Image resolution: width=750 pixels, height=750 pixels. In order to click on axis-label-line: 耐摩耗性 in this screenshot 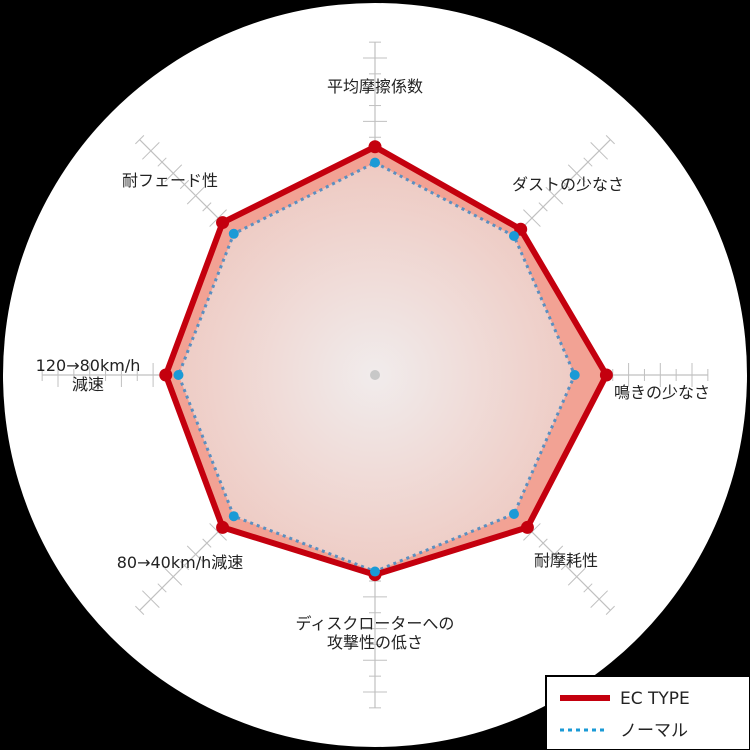, I will do `click(566, 560)`.